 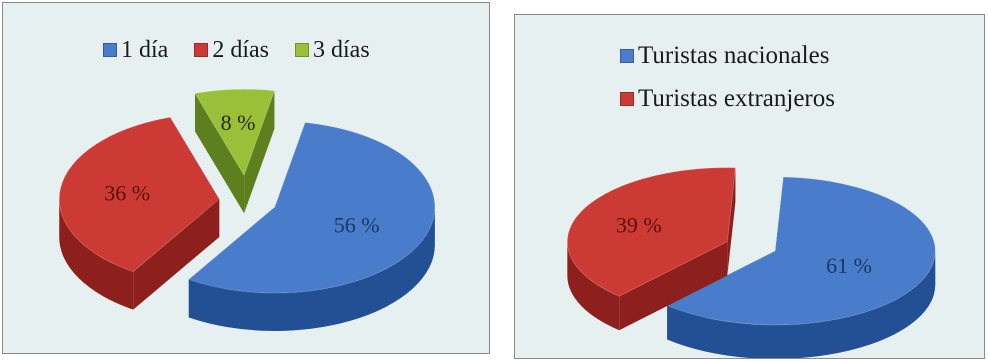 I want to click on legend-item-extranjeros: Turistas extranjeros, so click(x=727, y=98).